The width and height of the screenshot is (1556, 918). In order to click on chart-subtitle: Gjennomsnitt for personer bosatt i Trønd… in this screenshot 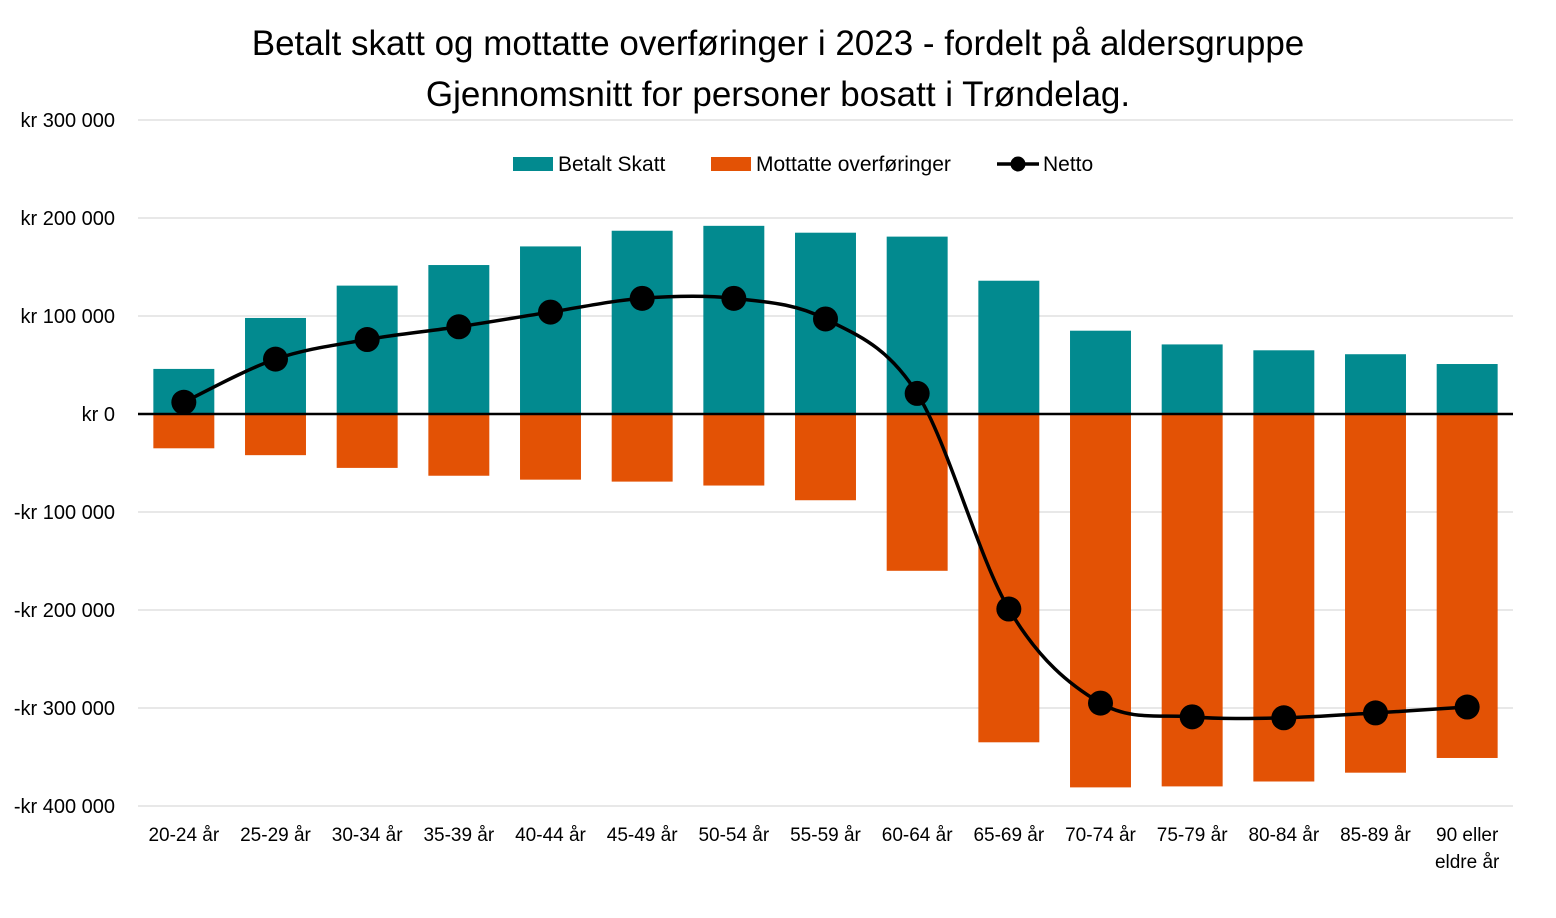, I will do `click(778, 94)`.